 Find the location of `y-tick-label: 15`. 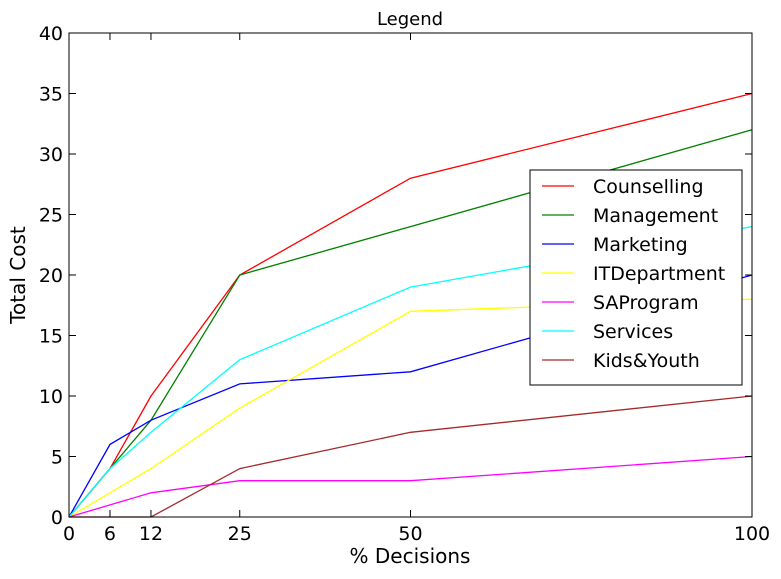

y-tick-label: 15 is located at coordinates (51, 337).